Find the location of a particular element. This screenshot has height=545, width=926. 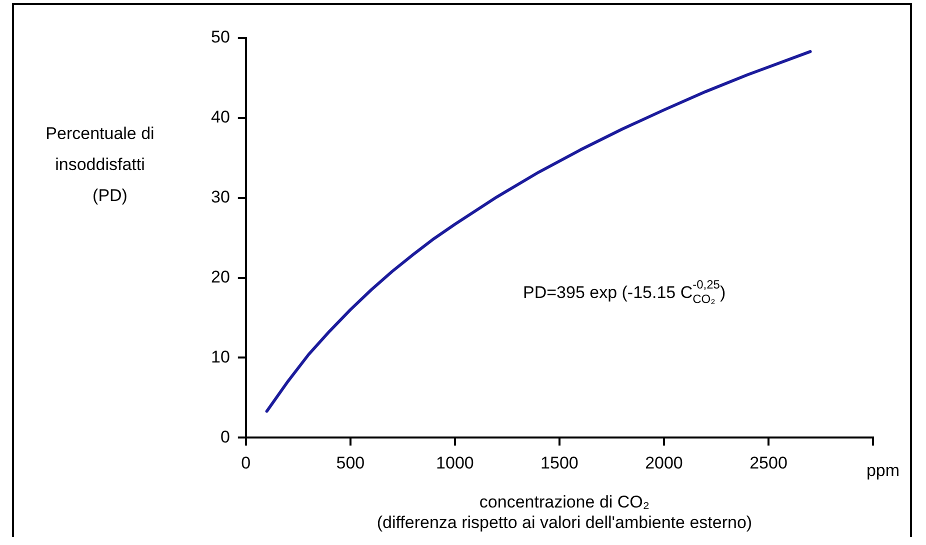

x-tick-label: 2500 is located at coordinates (769, 462).